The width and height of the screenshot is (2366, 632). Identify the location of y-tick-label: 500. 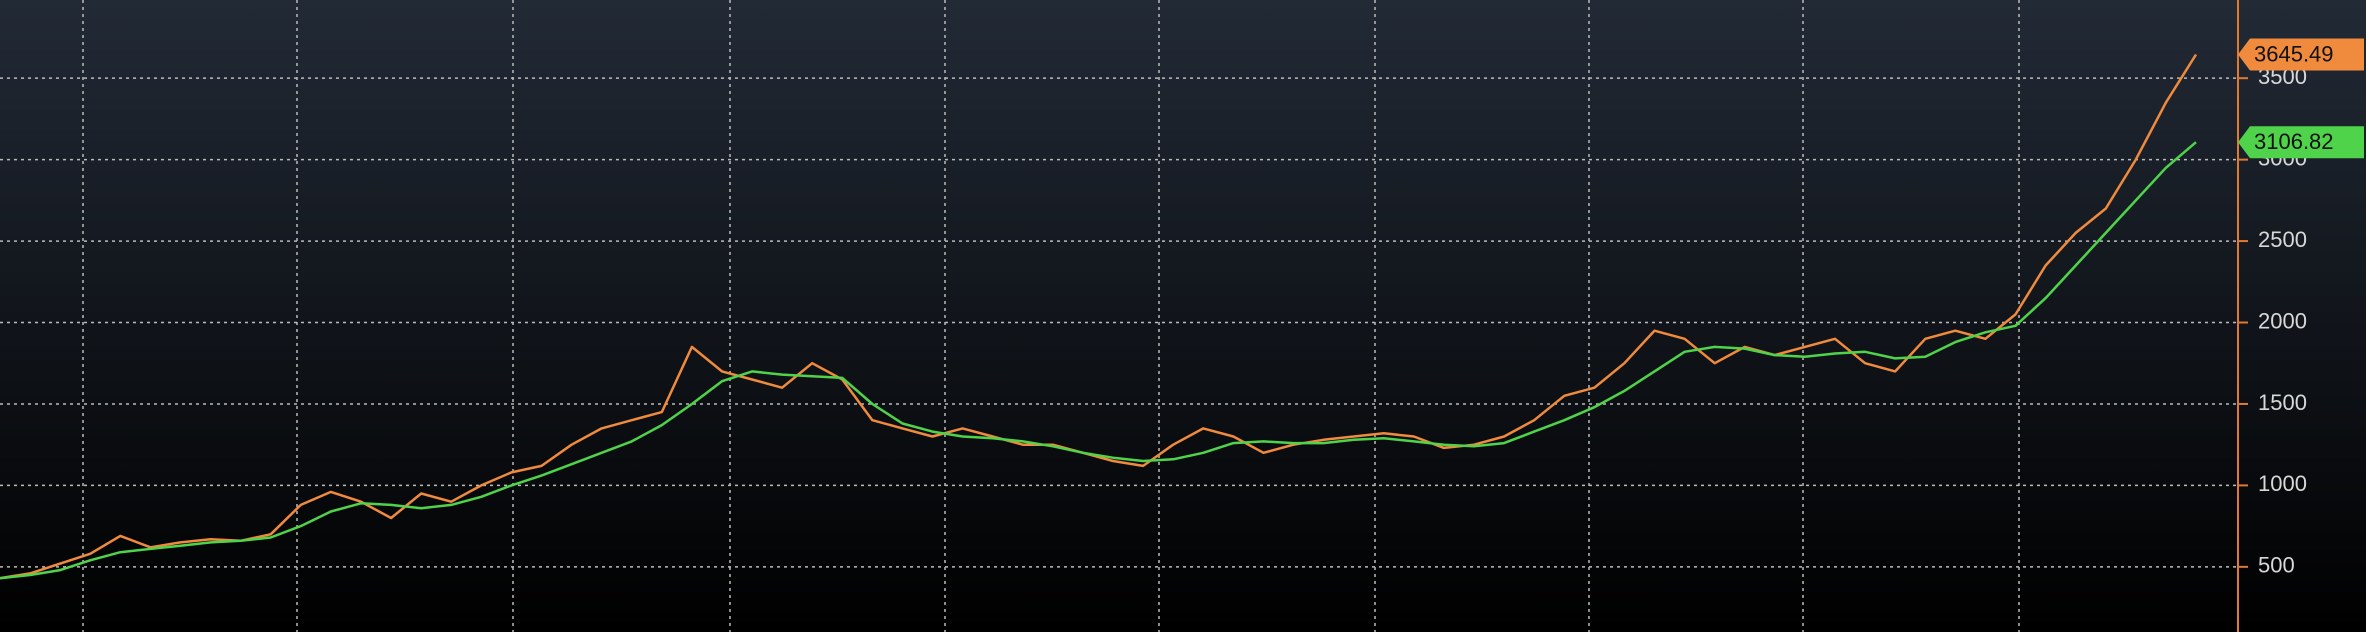
(2276, 565).